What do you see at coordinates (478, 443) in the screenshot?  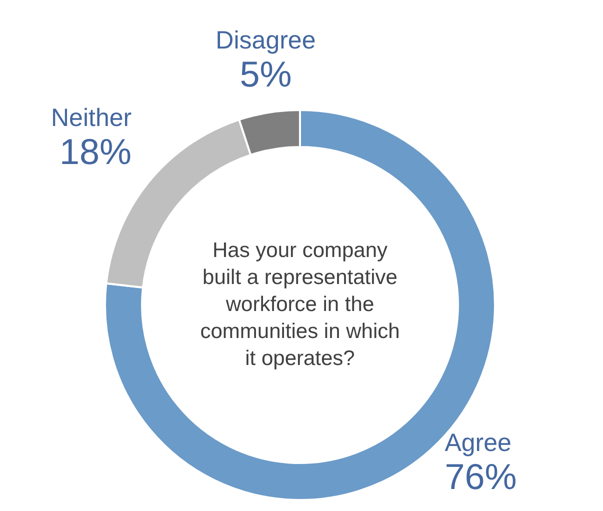 I see `slice-label: Agree` at bounding box center [478, 443].